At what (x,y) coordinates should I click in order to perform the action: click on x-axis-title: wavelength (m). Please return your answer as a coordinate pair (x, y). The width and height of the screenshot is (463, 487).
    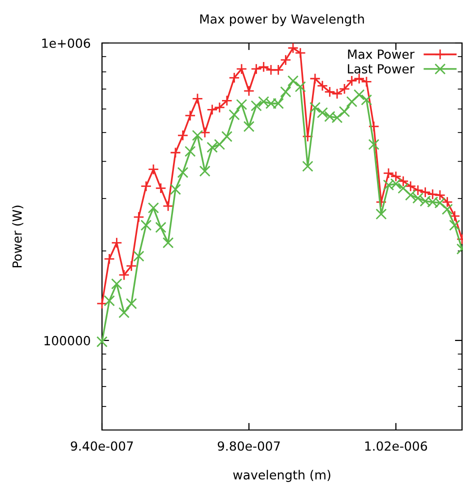
    Looking at the image, I should click on (281, 476).